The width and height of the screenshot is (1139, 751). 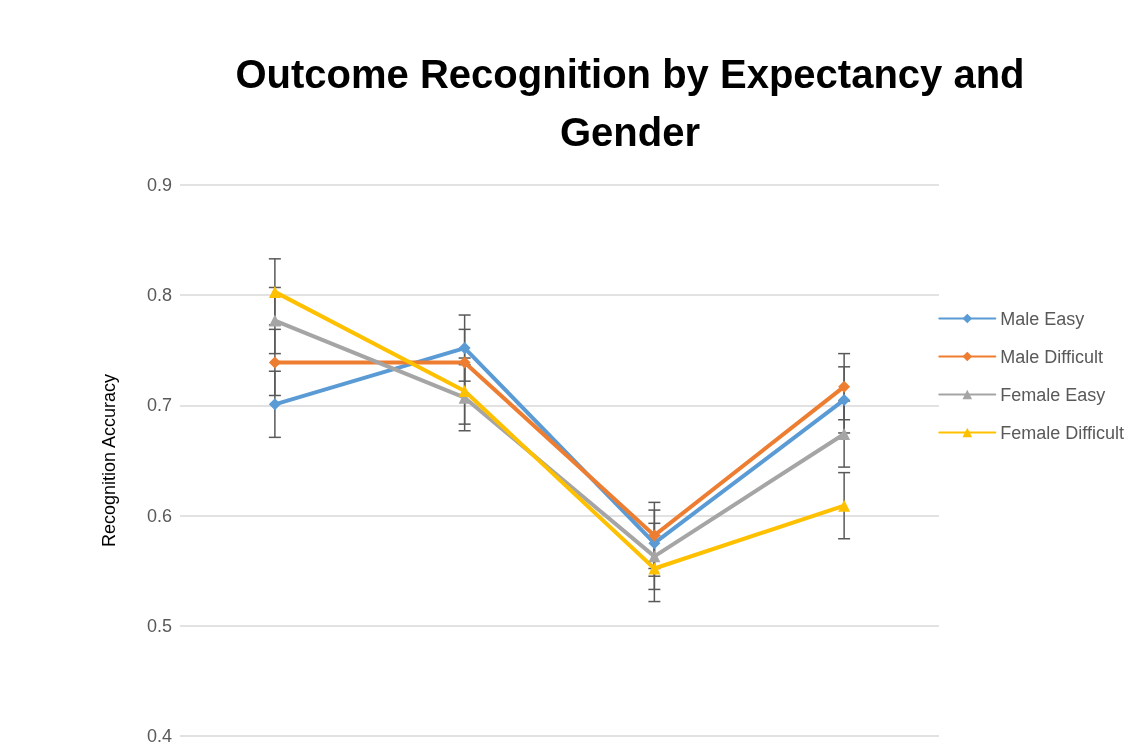 What do you see at coordinates (159, 405) in the screenshot?
I see `y-tick-label: 0.7` at bounding box center [159, 405].